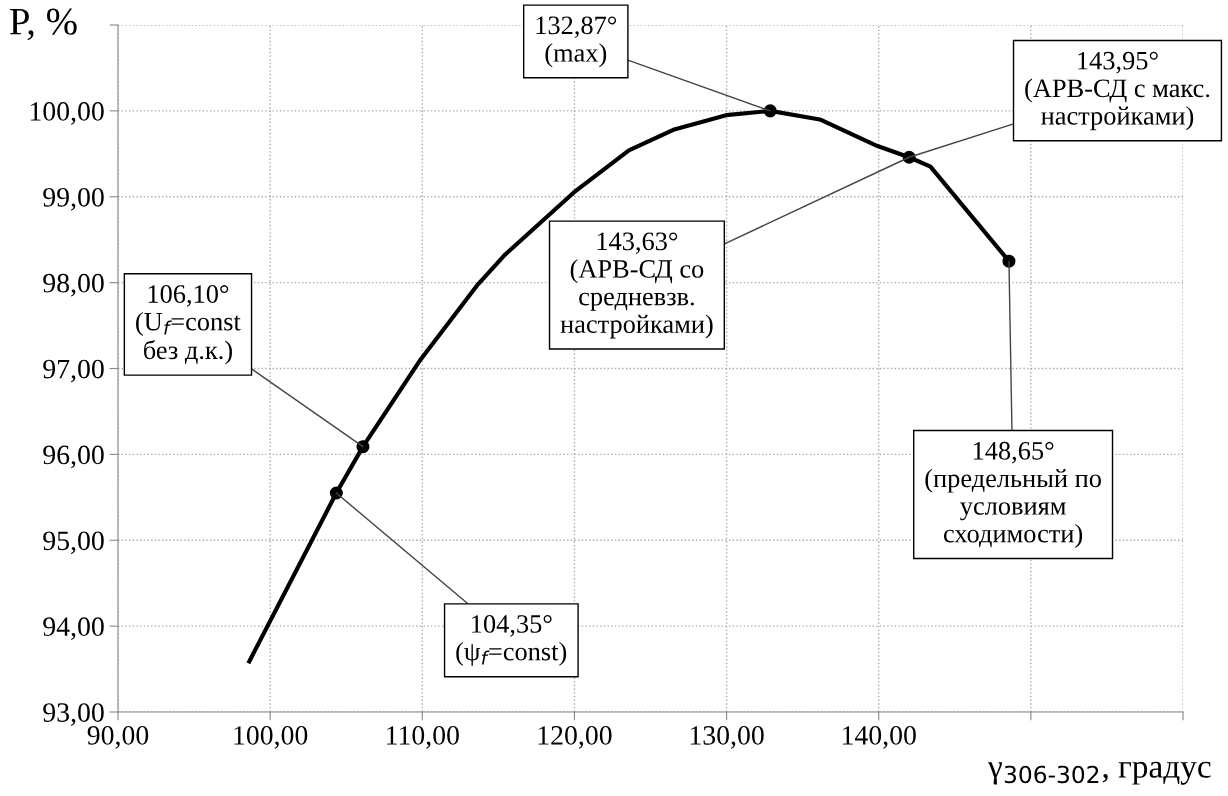  I want to click on y-tick-label: 94,00, so click(73, 629).